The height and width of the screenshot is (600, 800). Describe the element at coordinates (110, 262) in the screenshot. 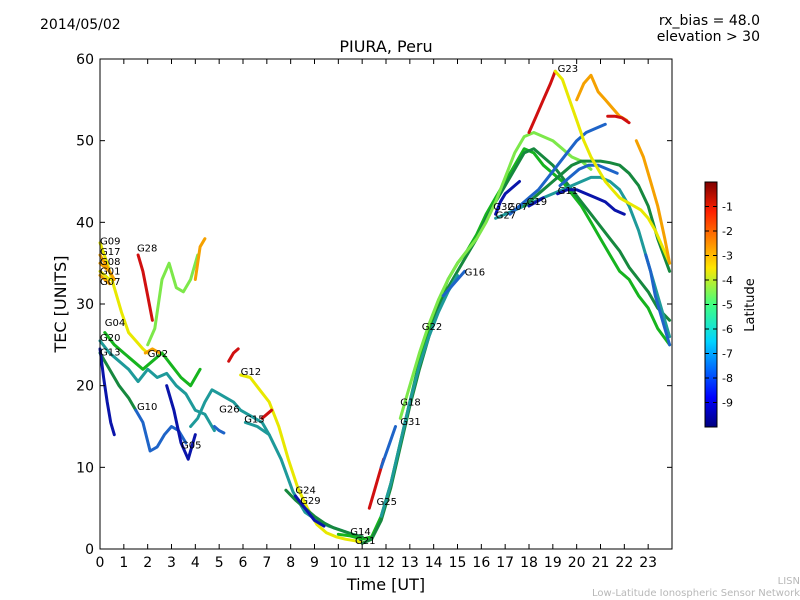

I see `satellite-label: G08` at that location.